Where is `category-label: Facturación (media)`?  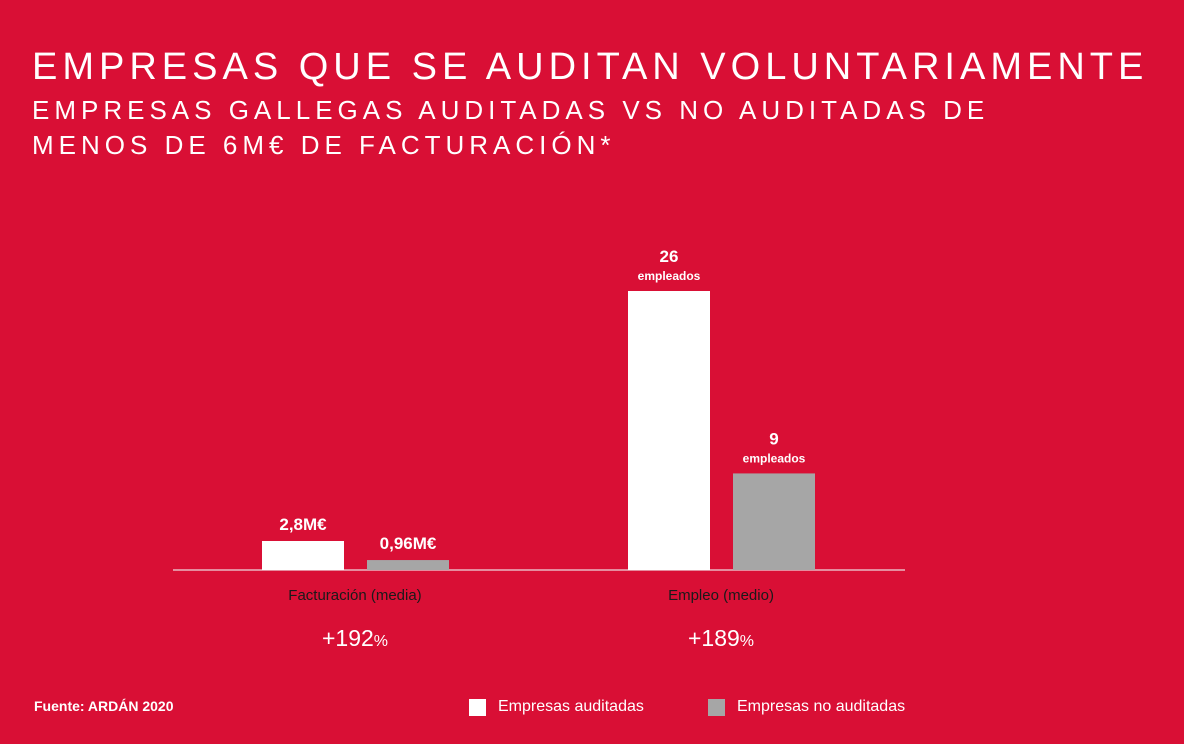 category-label: Facturación (media) is located at coordinates (354, 595).